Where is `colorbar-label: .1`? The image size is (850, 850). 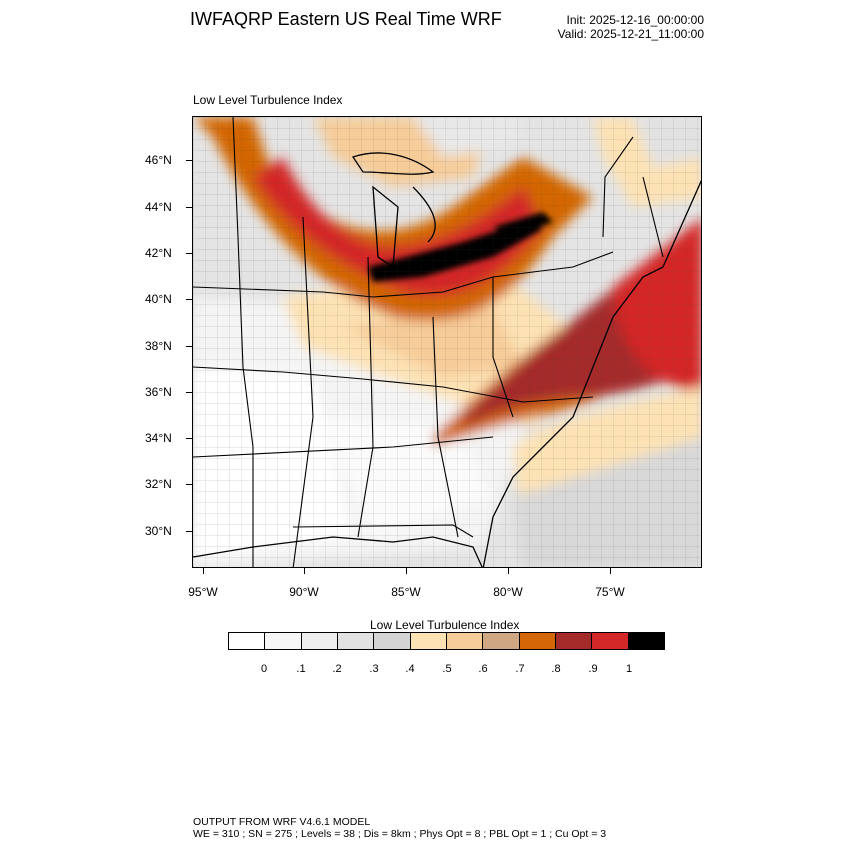
colorbar-label: .1 is located at coordinates (301, 669).